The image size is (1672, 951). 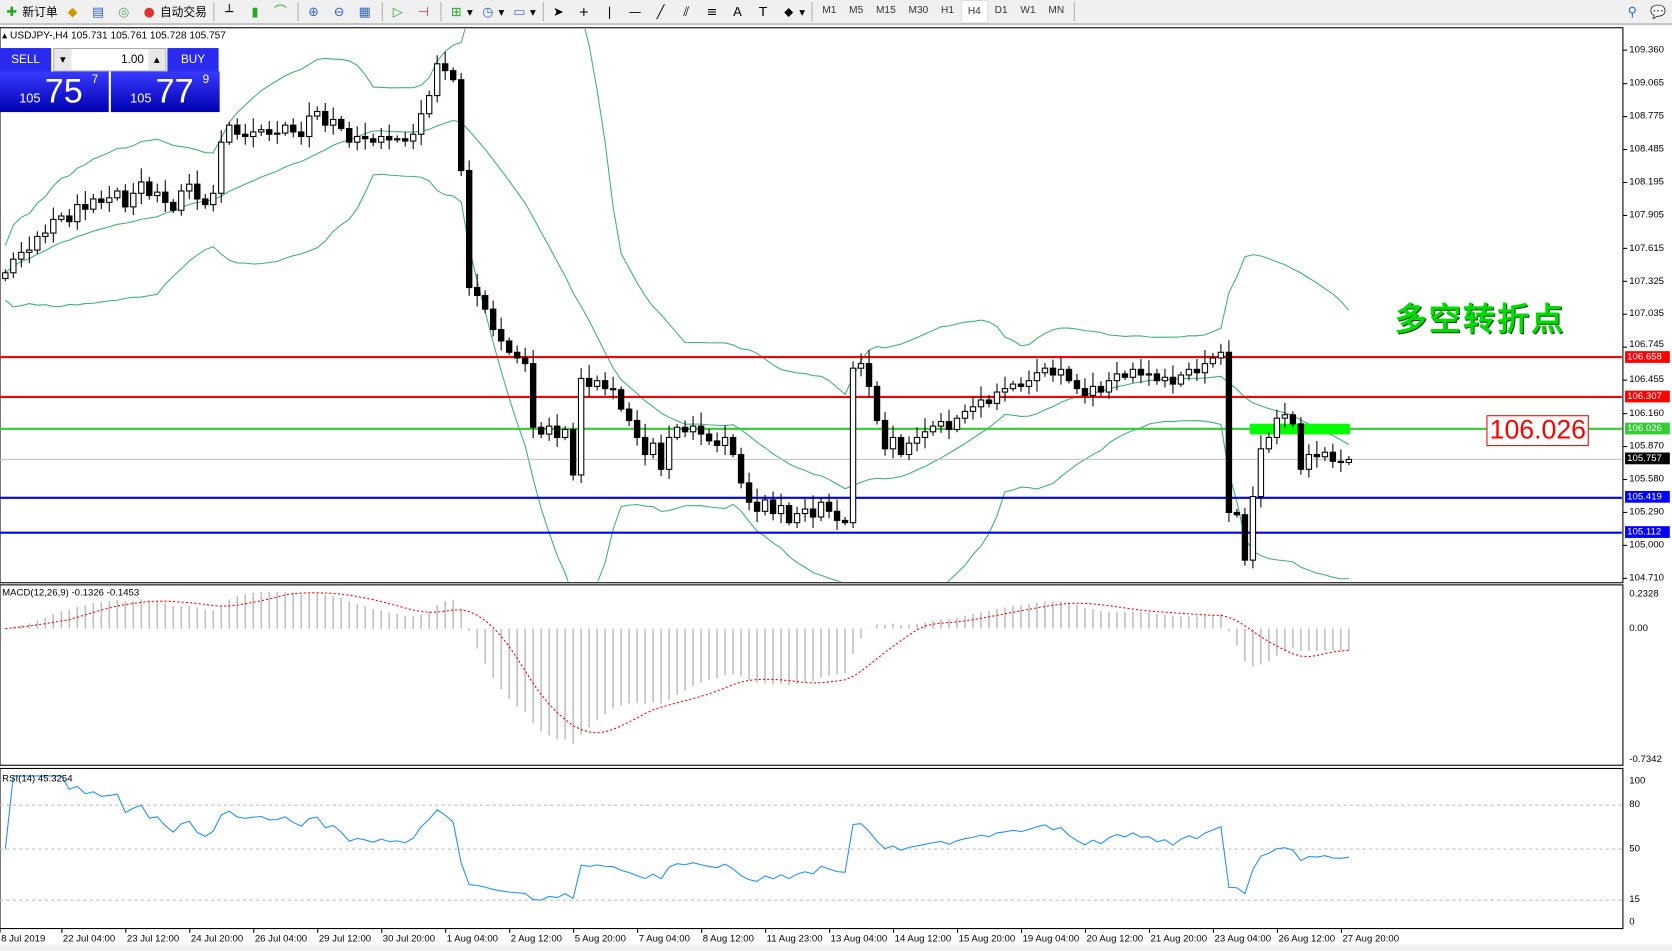 What do you see at coordinates (340, 11) in the screenshot?
I see `zoom-out-button: ⊖` at bounding box center [340, 11].